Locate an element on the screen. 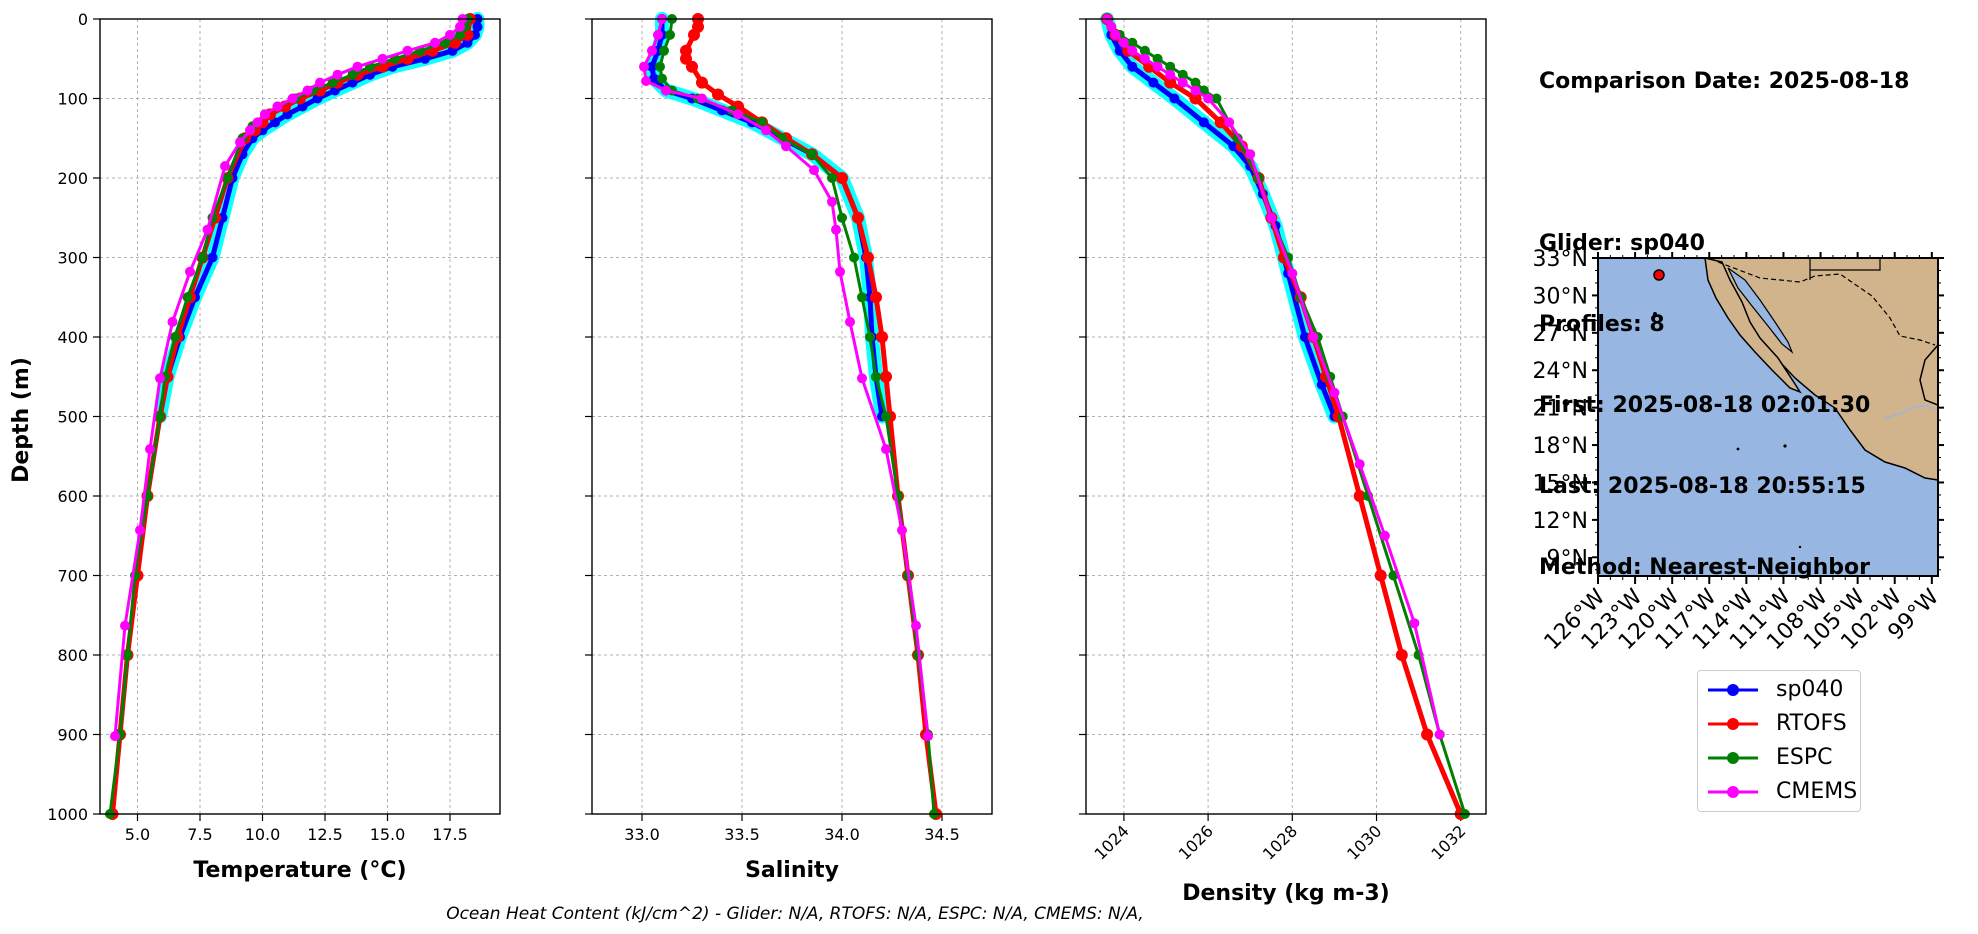 Image resolution: width=1978 pixels, height=934 pixels. x-tick-label: 33.0 is located at coordinates (642, 834).